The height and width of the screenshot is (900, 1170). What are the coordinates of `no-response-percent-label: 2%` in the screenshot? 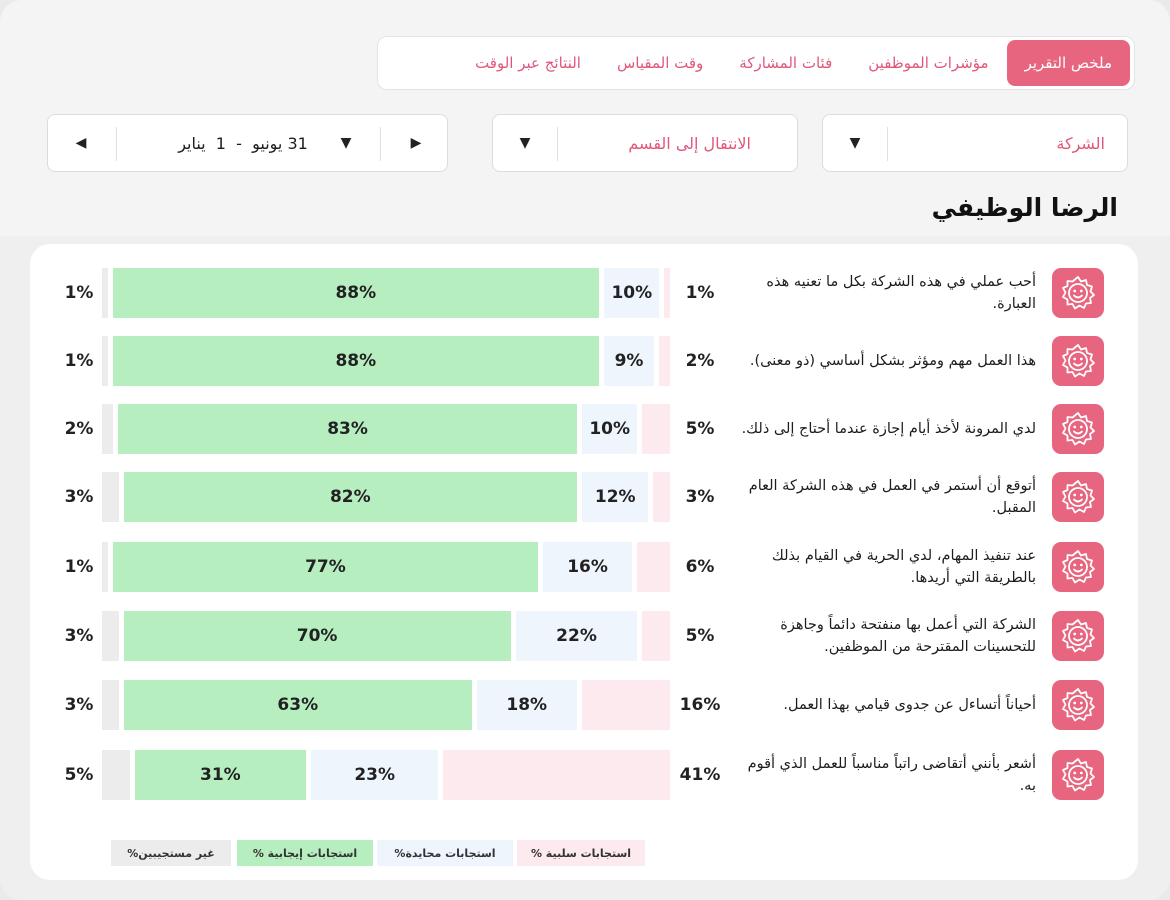 It's located at (79, 429).